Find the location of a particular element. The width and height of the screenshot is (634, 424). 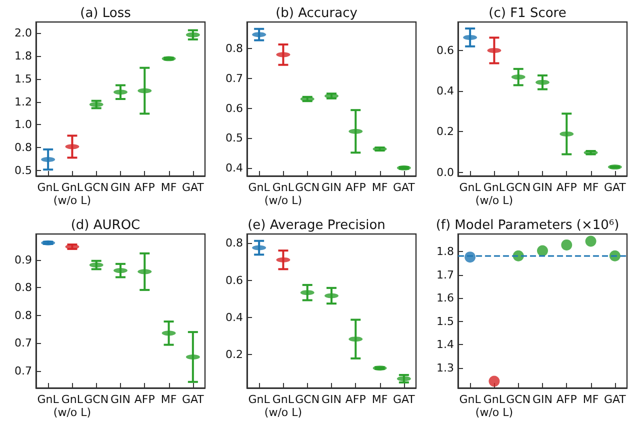

y-tick-label: 0.9 is located at coordinates (23, 260).